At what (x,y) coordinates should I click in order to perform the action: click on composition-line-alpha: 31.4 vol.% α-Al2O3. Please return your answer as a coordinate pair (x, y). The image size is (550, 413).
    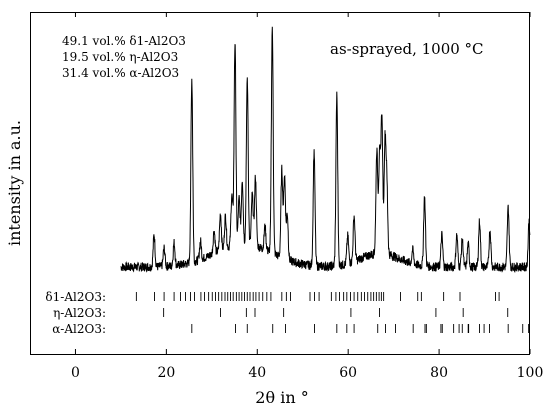
    Looking at the image, I should click on (120, 73).